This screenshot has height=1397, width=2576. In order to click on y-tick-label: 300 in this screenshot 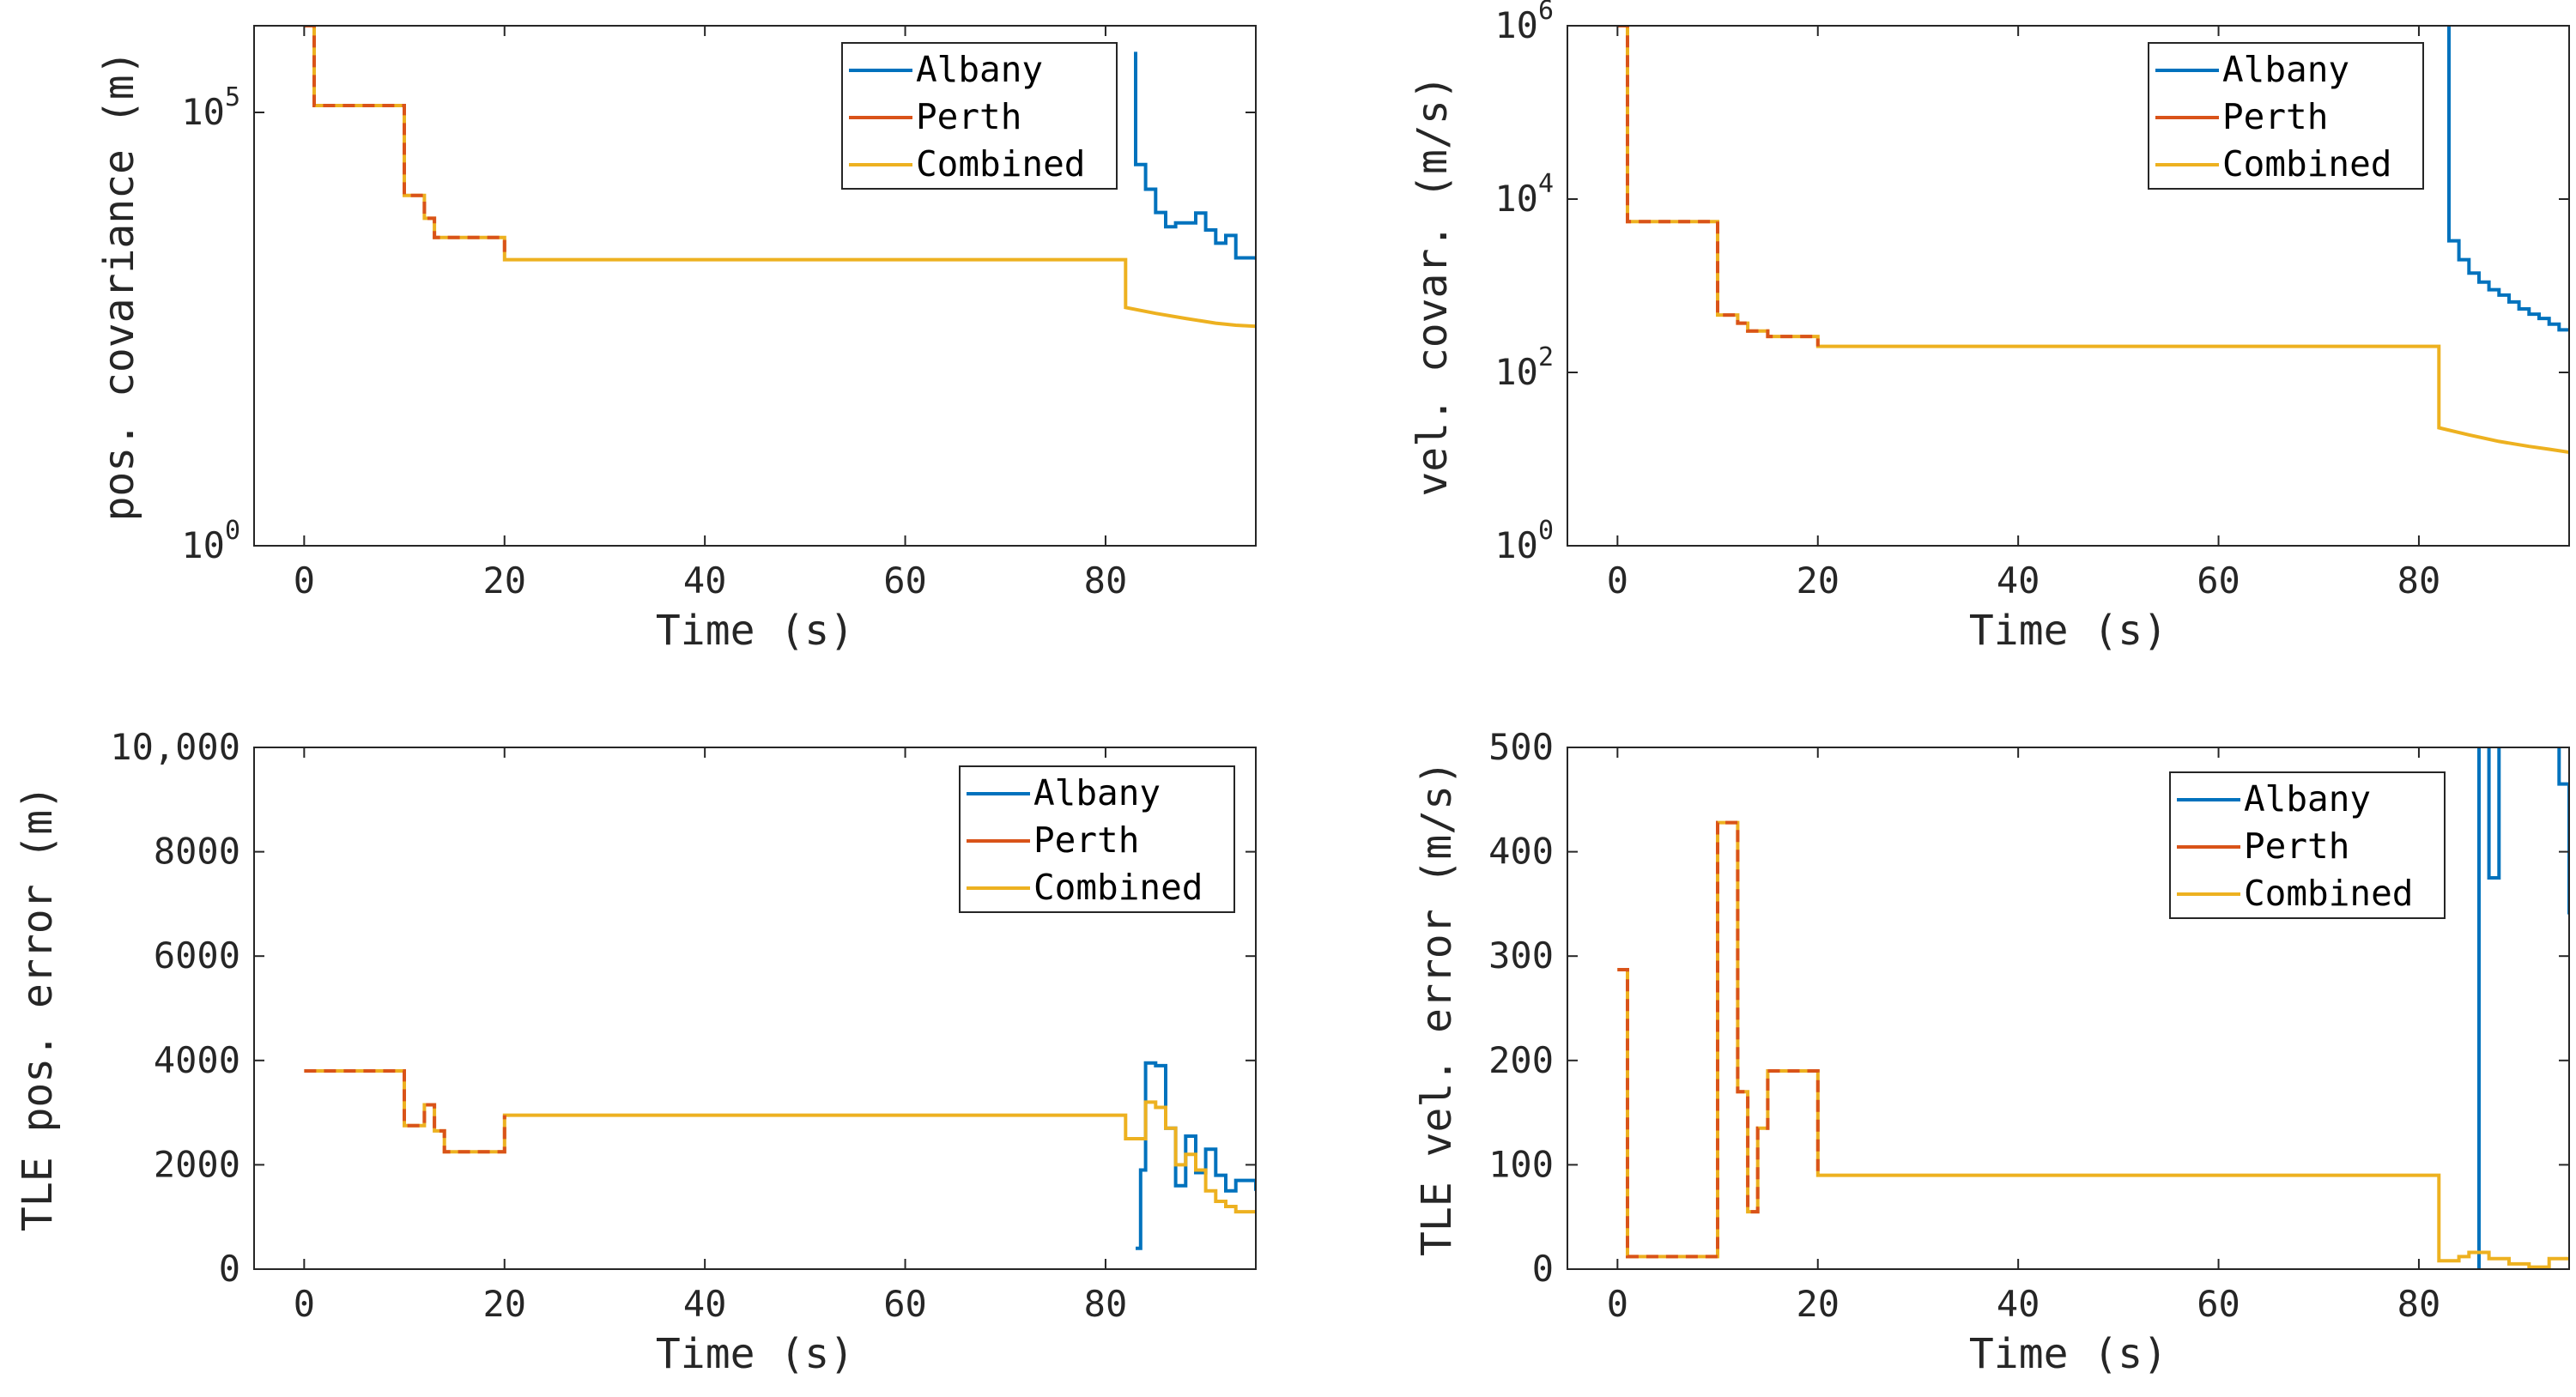, I will do `click(1521, 955)`.